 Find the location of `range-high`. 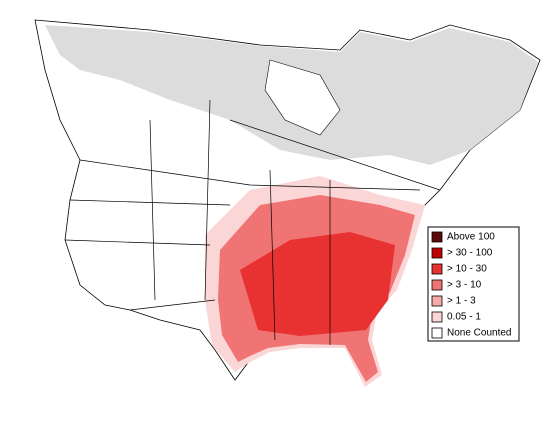

range-high is located at coordinates (317, 284).